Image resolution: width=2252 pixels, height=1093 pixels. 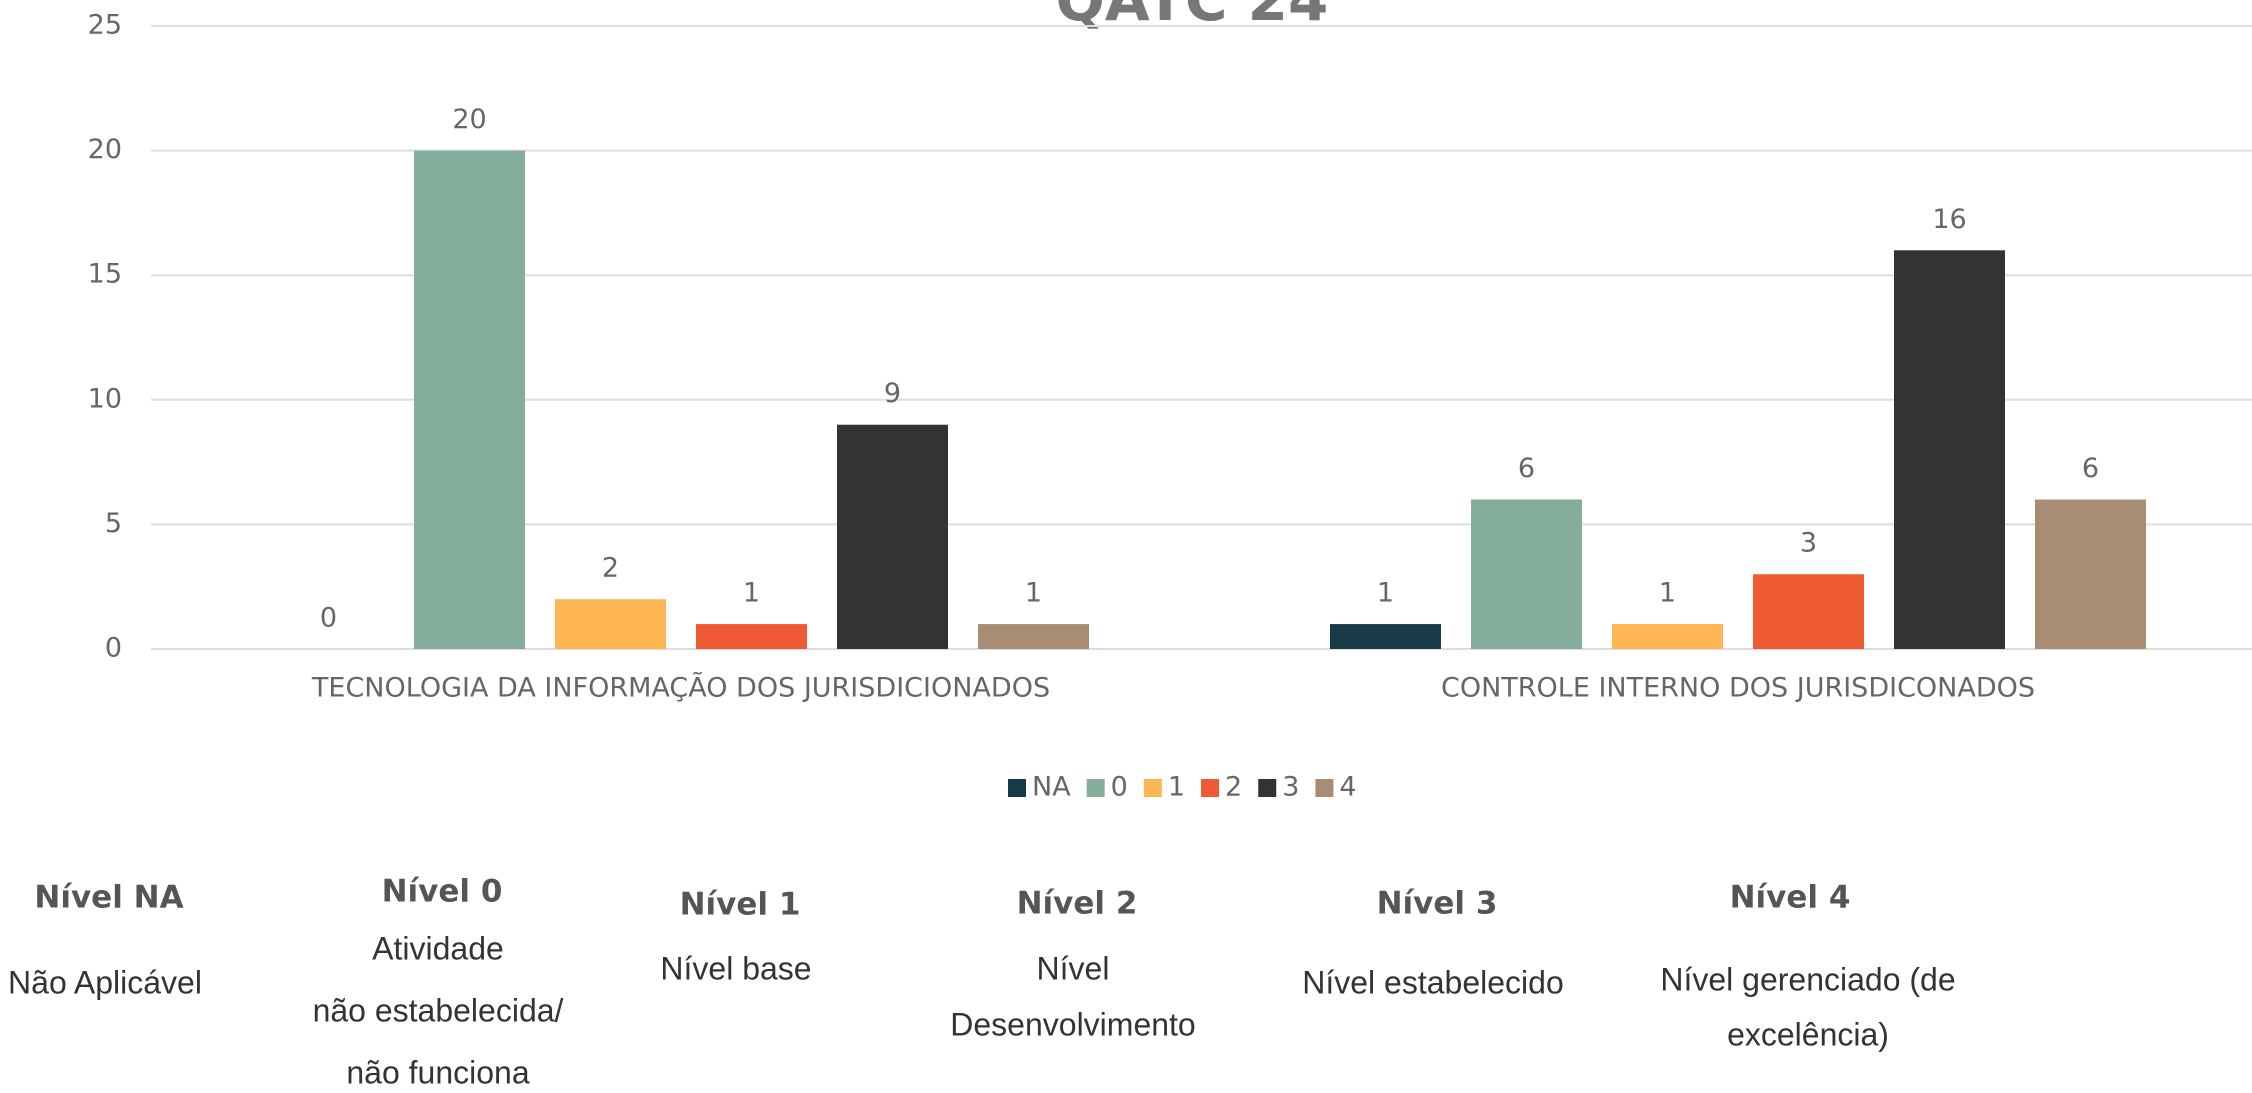 I want to click on level-description: Atividade, so click(x=438, y=948).